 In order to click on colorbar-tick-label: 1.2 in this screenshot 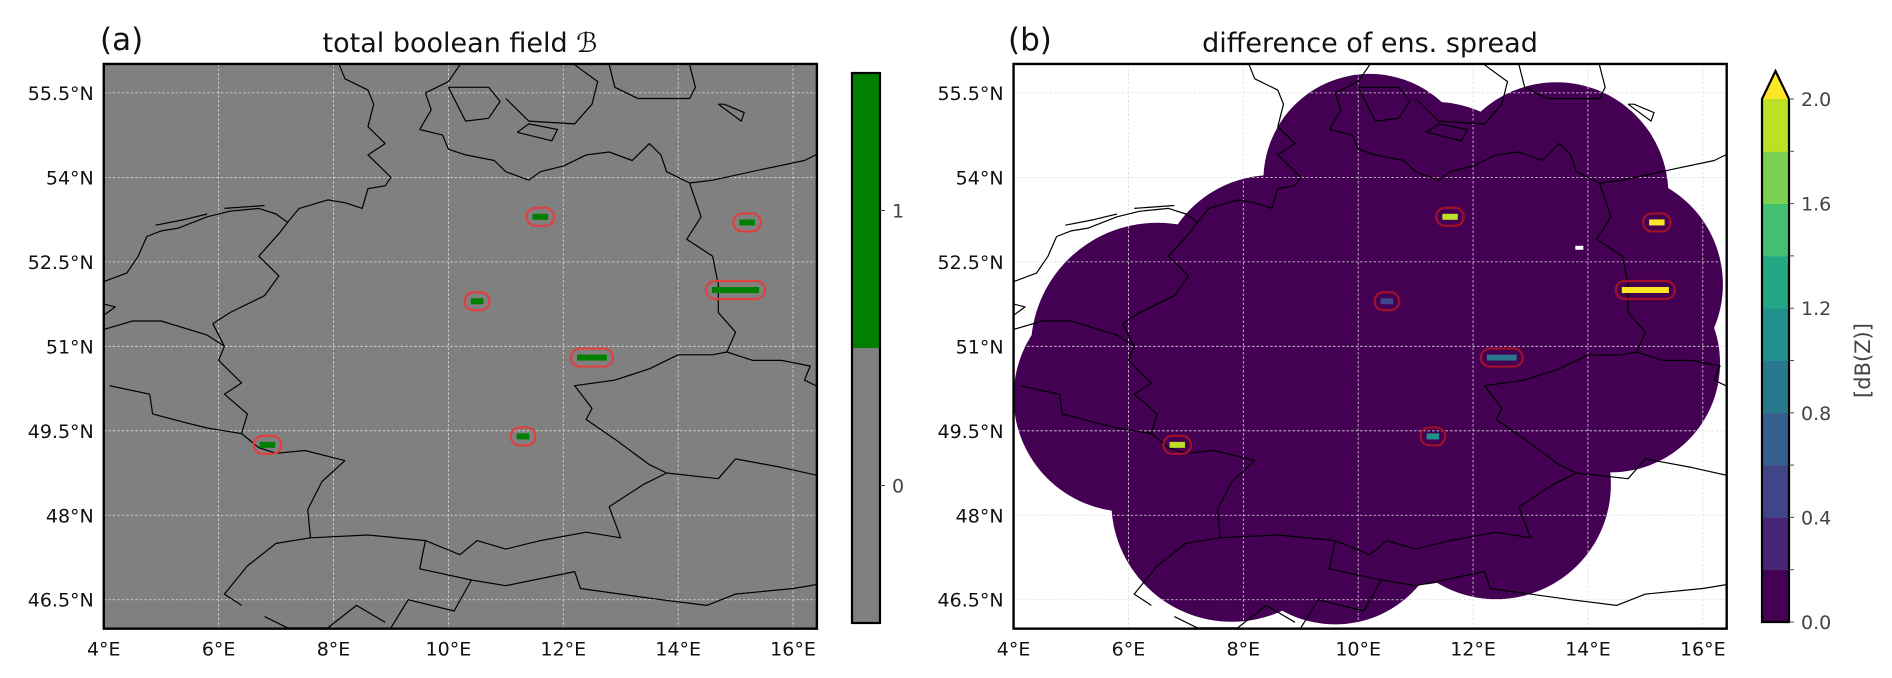, I will do `click(1816, 309)`.